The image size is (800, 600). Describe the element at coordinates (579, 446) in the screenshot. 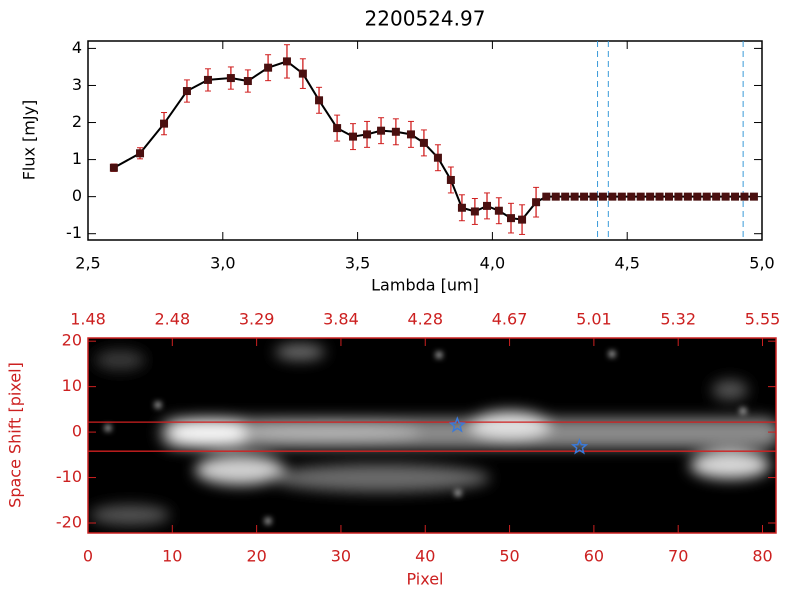

I see `star-marker` at that location.